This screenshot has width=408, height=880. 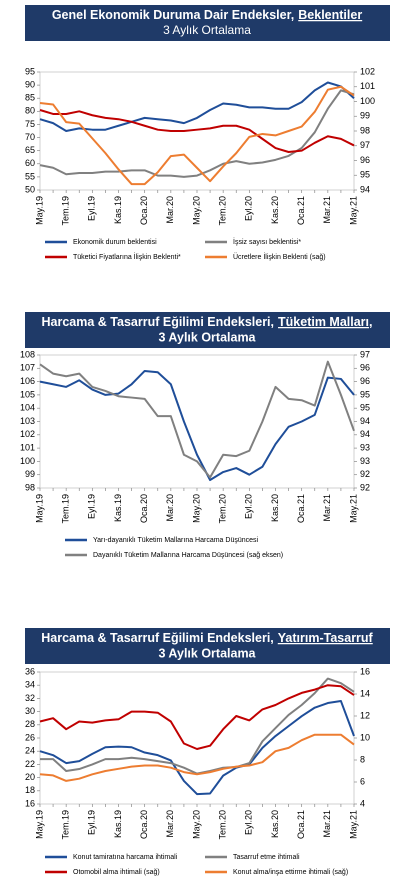 What do you see at coordinates (157, 638) in the screenshot?
I see `title-text: Harcama & Tasarruf Eğilimi Endeksleri,` at bounding box center [157, 638].